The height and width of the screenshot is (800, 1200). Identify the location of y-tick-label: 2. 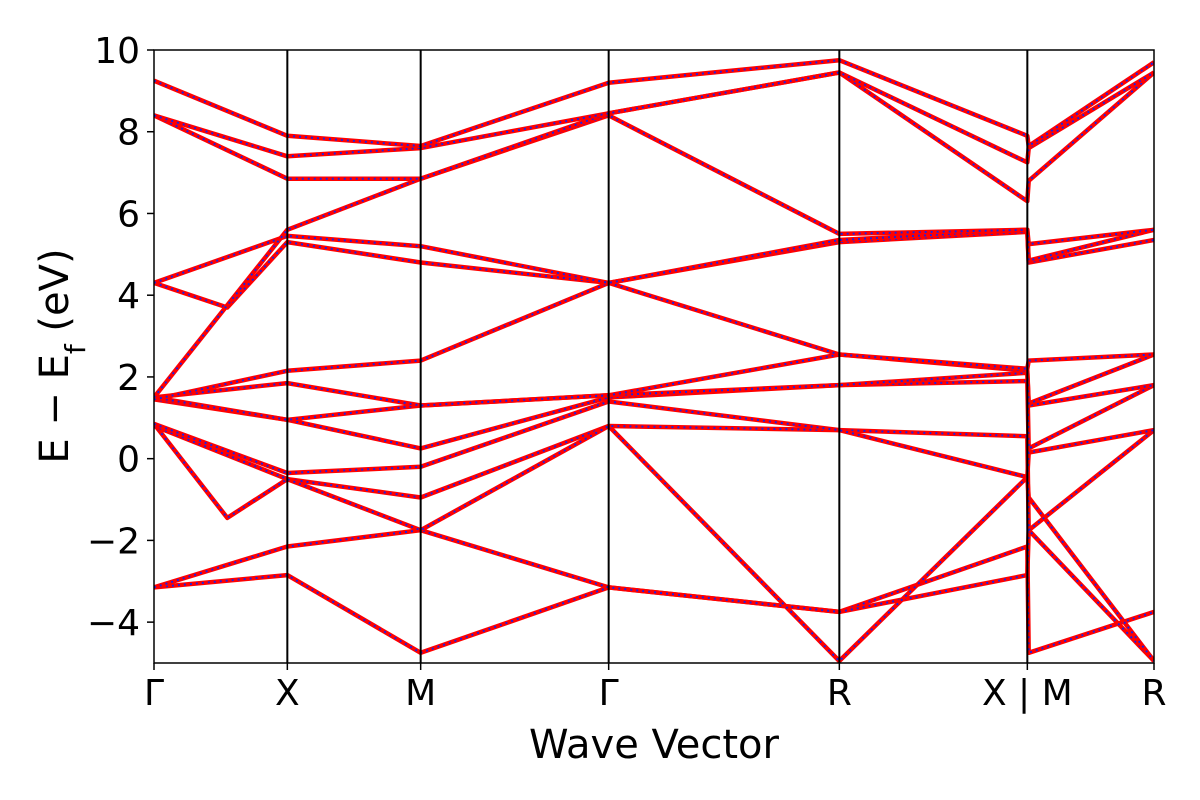
(128, 378).